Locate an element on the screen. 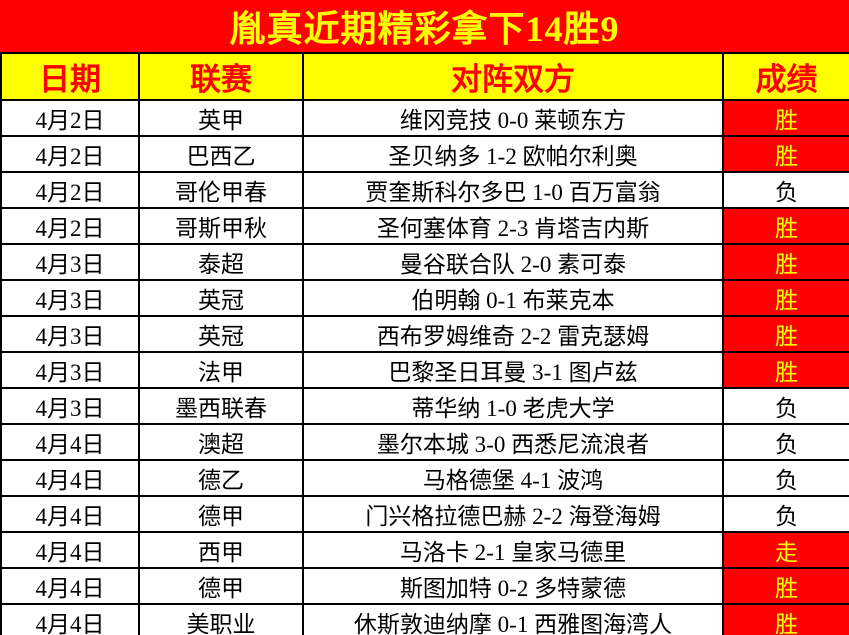 The height and width of the screenshot is (635, 849). match-cell: 门兴格拉德巴赫 2-2 海登海姆 is located at coordinates (513, 514).